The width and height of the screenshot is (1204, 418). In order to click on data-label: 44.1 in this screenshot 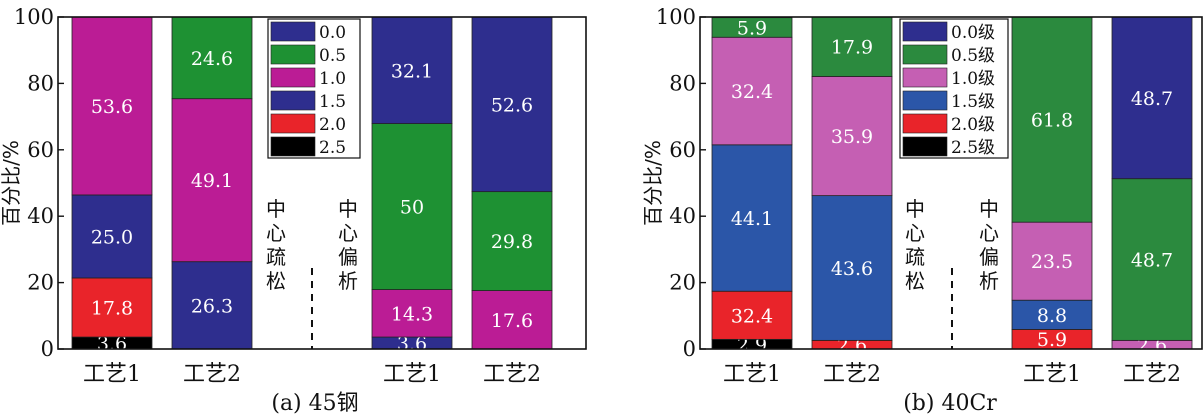, I will do `click(752, 219)`.